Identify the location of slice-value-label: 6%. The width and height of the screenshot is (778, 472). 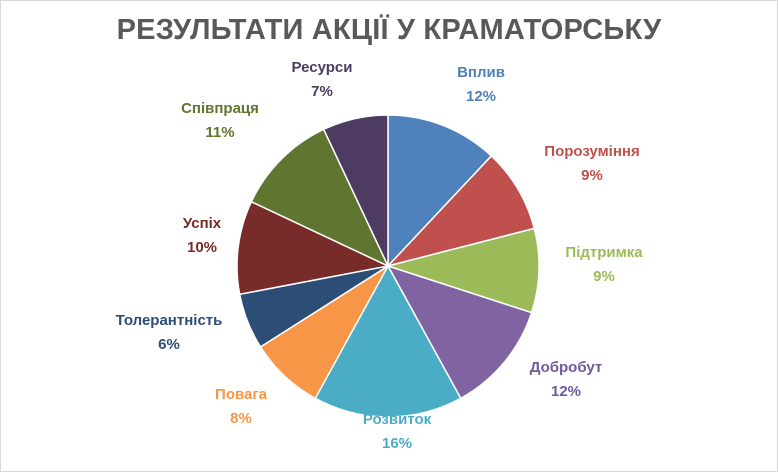
(169, 344).